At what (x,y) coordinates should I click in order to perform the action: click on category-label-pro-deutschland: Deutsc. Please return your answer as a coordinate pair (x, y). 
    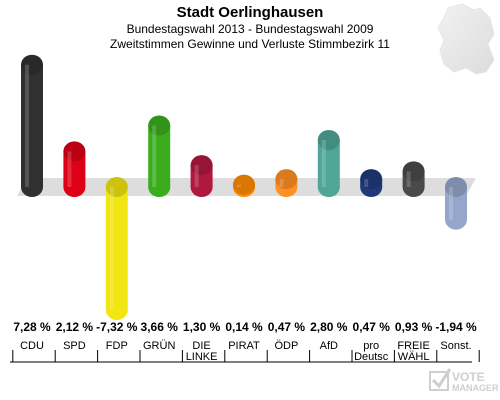
    Looking at the image, I should click on (371, 357).